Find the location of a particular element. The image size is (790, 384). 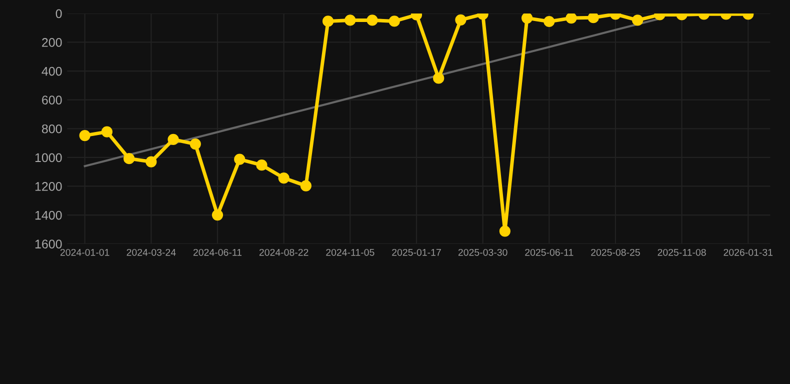

x-tick-label: 2024-01-01 is located at coordinates (85, 252).